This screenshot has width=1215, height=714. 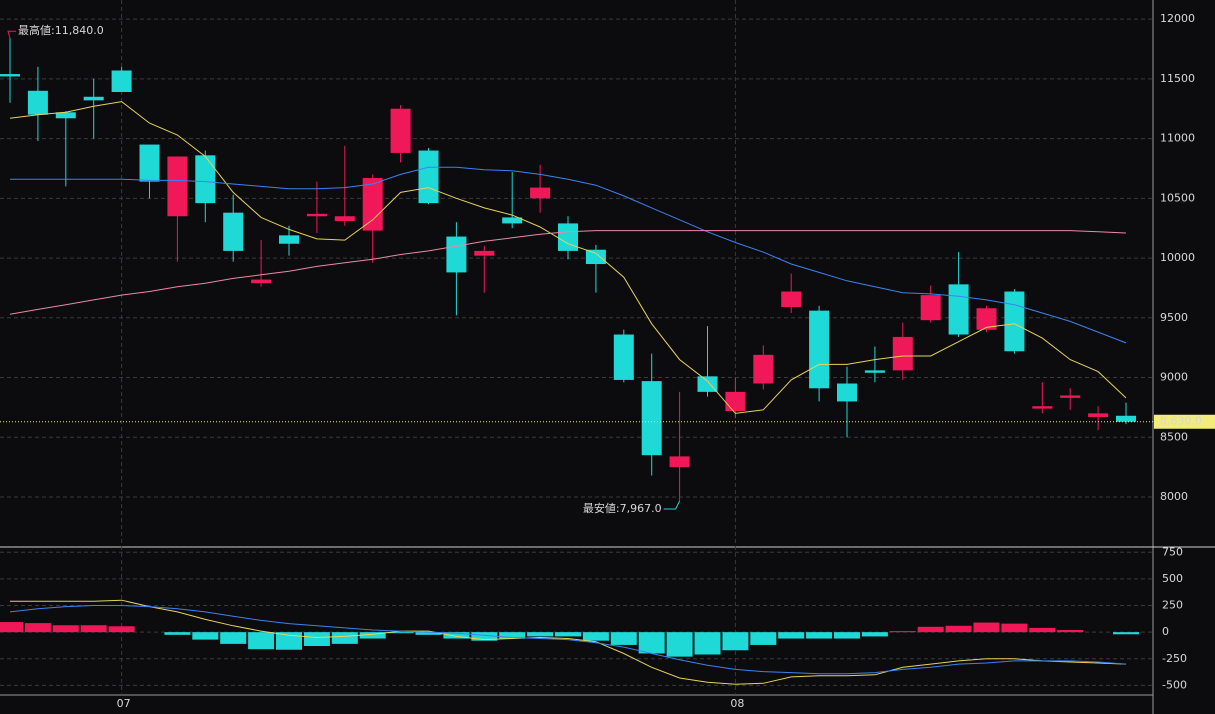 What do you see at coordinates (622, 508) in the screenshot?
I see `annotation-label: 最安値:7,967.0` at bounding box center [622, 508].